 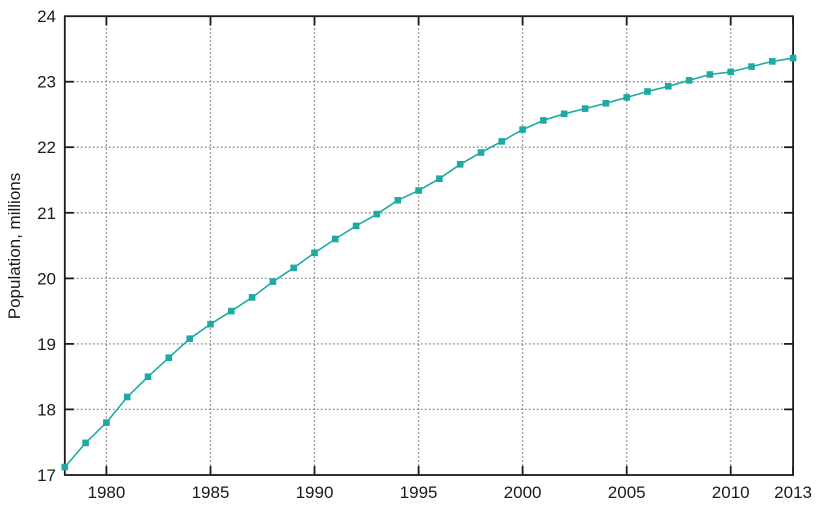 What do you see at coordinates (523, 492) in the screenshot?
I see `svg-text: 2000` at bounding box center [523, 492].